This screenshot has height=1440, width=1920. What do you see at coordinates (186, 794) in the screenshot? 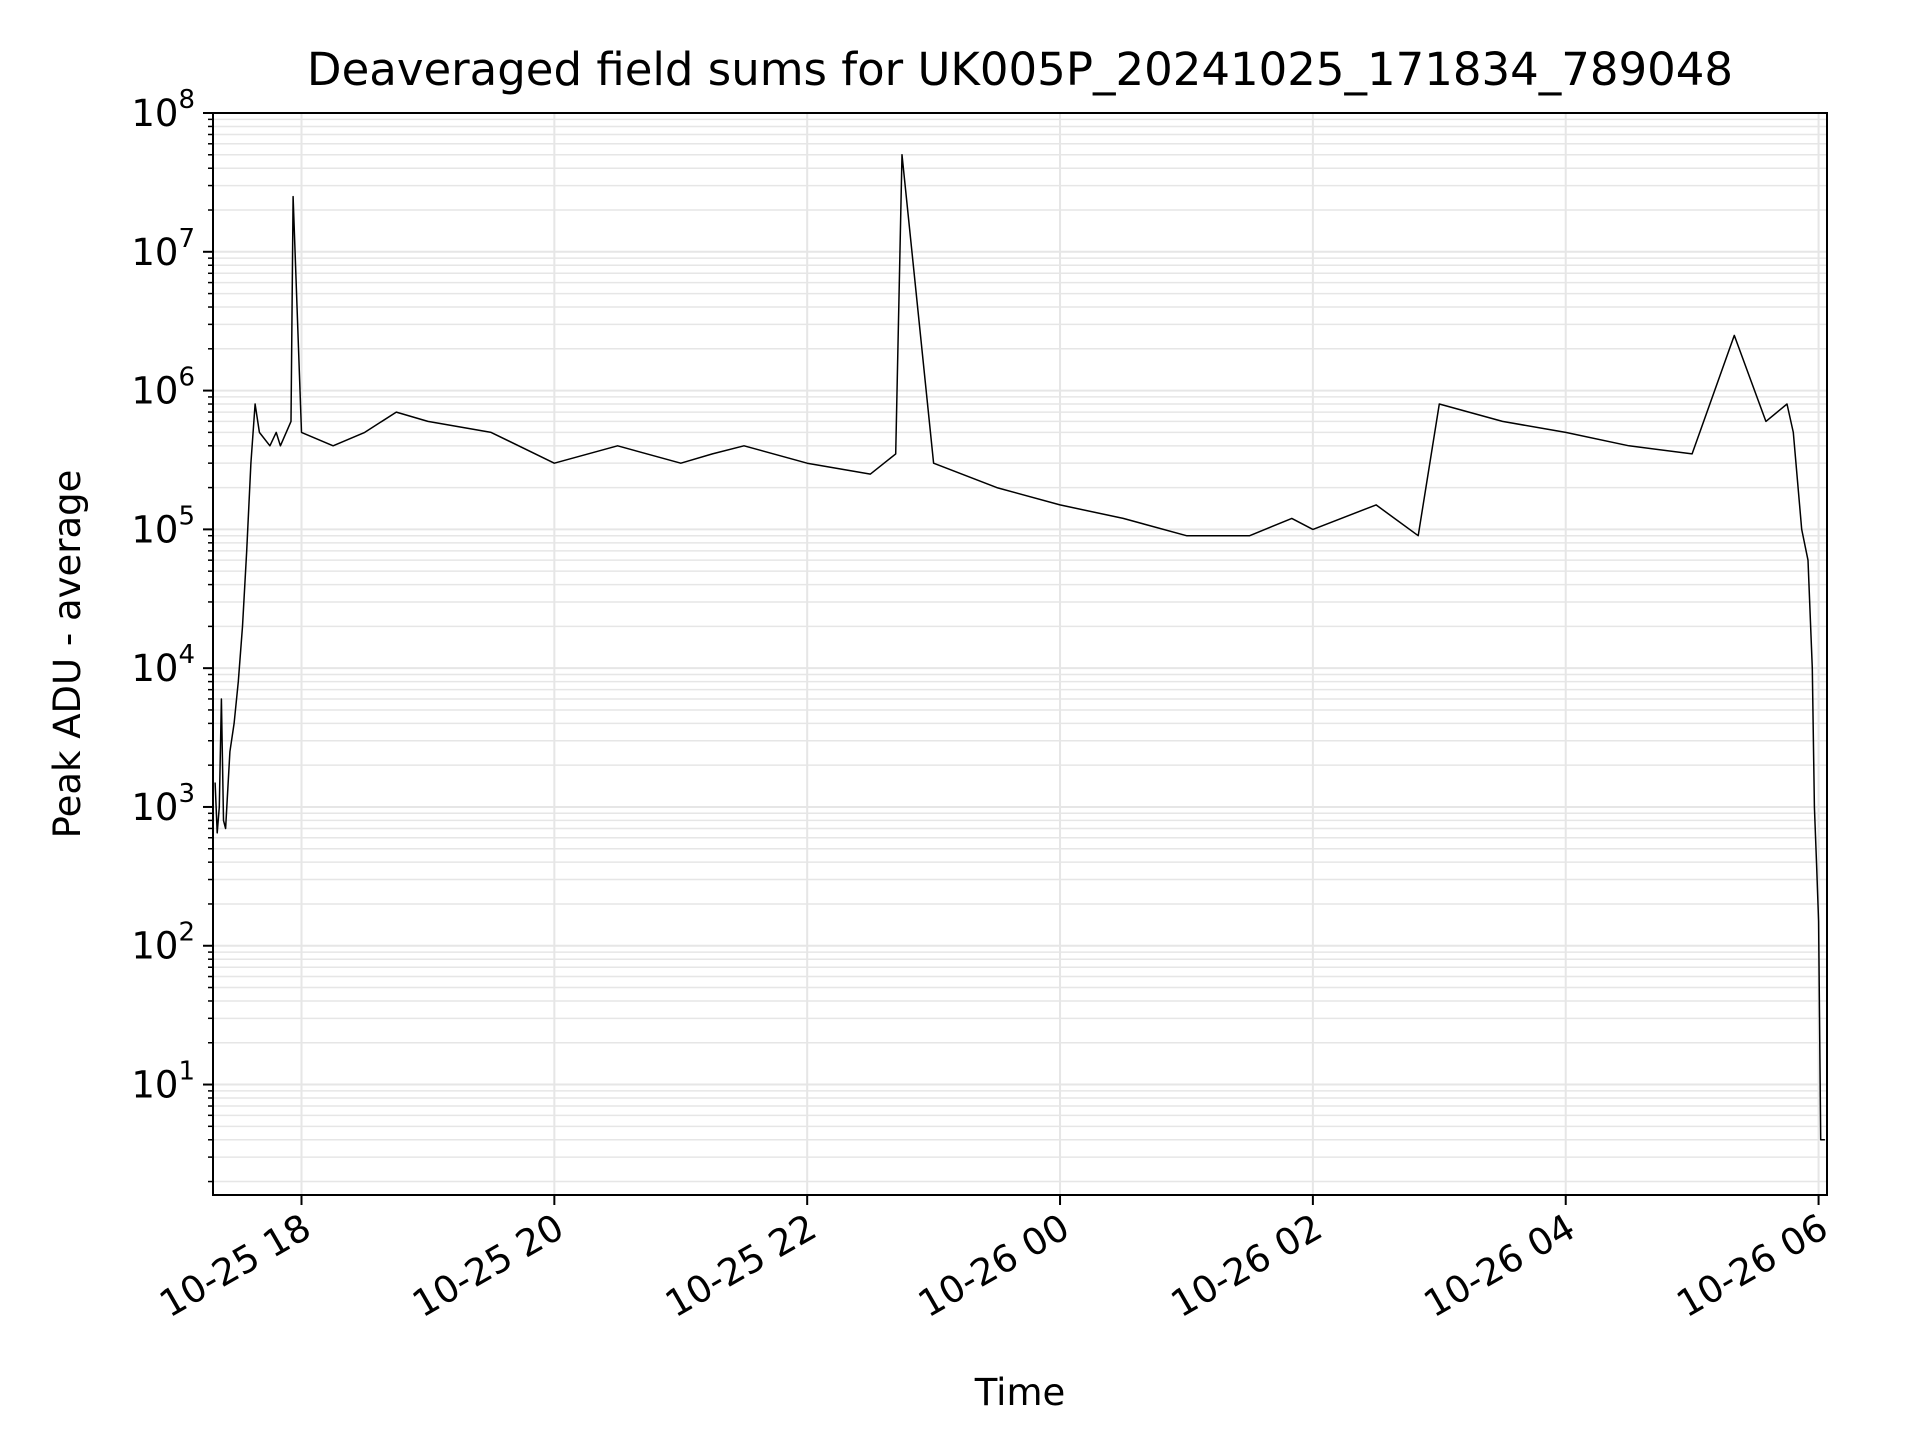
I see `y-tick-label-exponent: 3` at bounding box center [186, 794].